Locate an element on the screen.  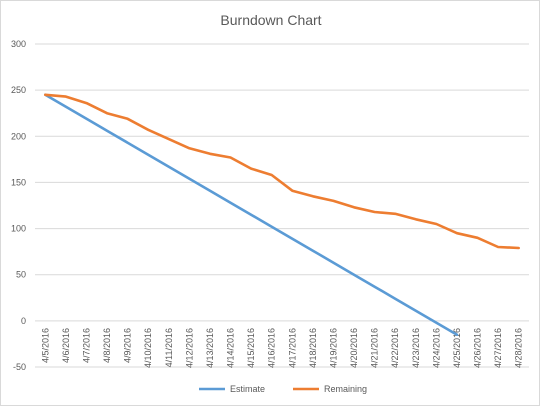
x-tick-label: 4/26/2016 is located at coordinates (478, 348).